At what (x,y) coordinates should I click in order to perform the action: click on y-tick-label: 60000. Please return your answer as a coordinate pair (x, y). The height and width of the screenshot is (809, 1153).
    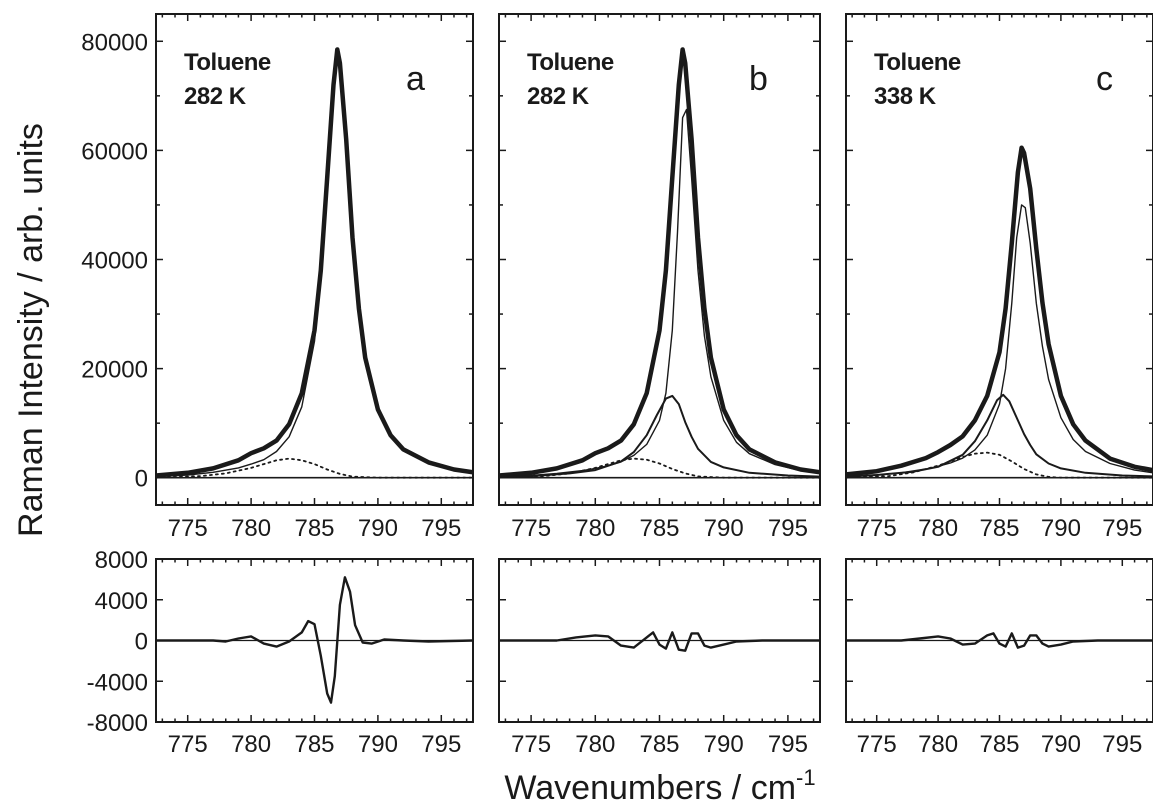
    Looking at the image, I should click on (114, 151).